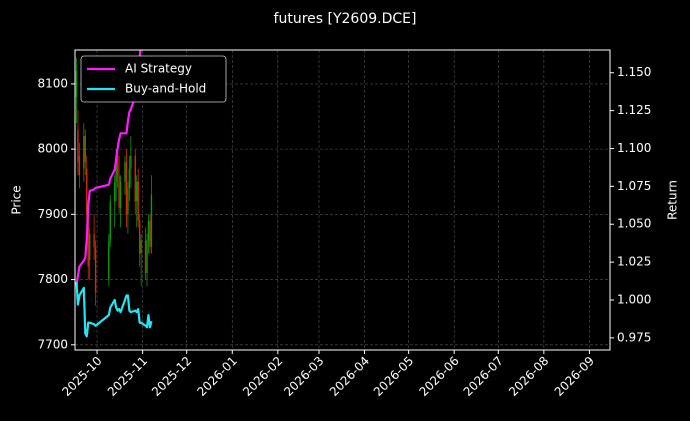  I want to click on y-tick-label: 8000, so click(52, 149).